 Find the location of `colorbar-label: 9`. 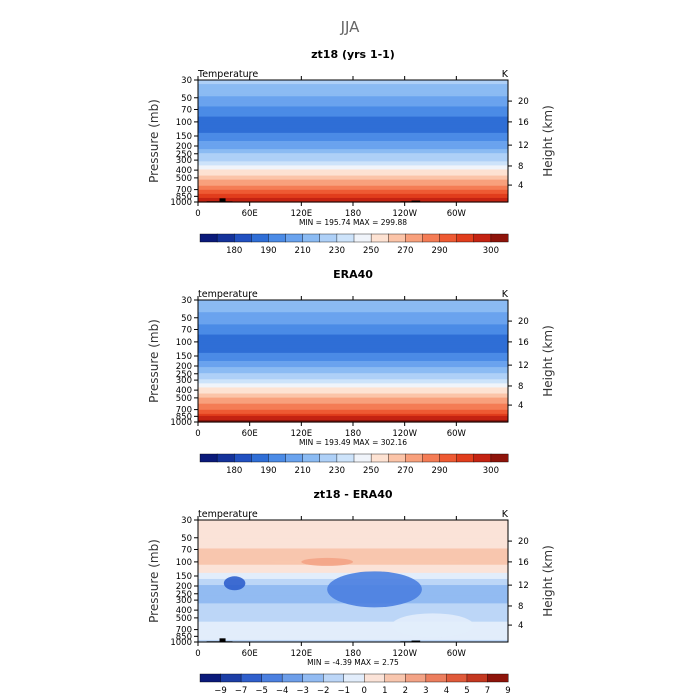

colorbar-label: 9 is located at coordinates (507, 691).